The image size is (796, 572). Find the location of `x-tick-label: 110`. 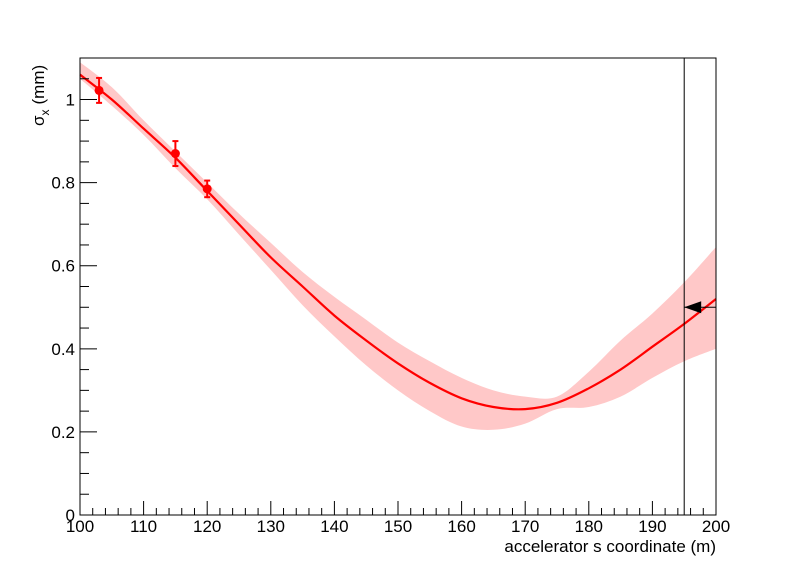

x-tick-label: 110 is located at coordinates (143, 526).